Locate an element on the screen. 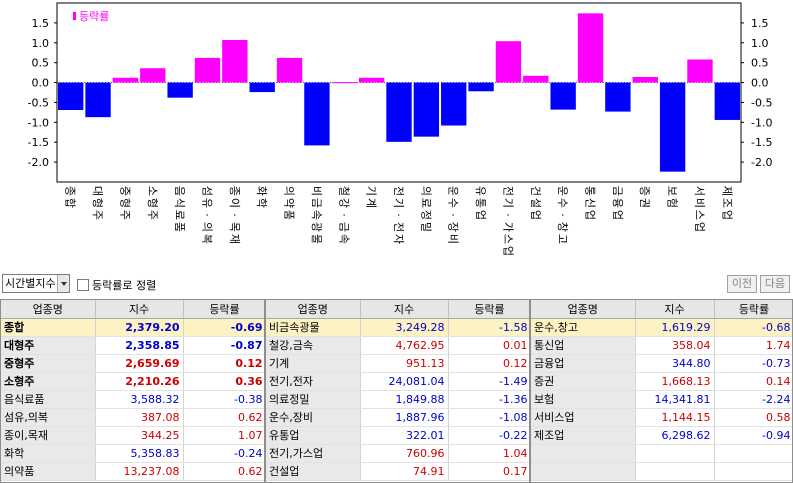 This screenshot has height=483, width=793. cell-index: 2,659.69 is located at coordinates (139, 363).